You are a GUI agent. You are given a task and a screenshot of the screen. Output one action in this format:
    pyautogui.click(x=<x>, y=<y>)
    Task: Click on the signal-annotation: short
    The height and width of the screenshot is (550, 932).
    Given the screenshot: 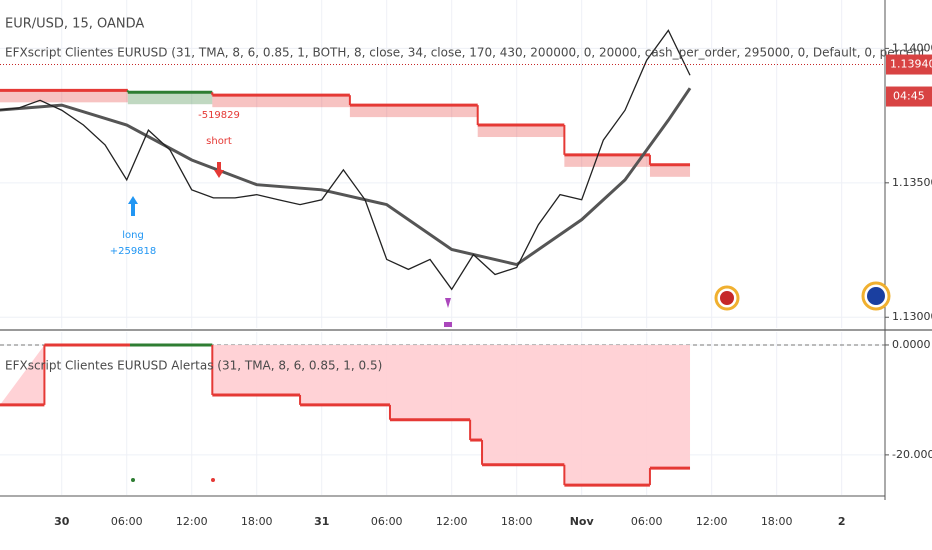 What is the action you would take?
    pyautogui.click(x=219, y=141)
    